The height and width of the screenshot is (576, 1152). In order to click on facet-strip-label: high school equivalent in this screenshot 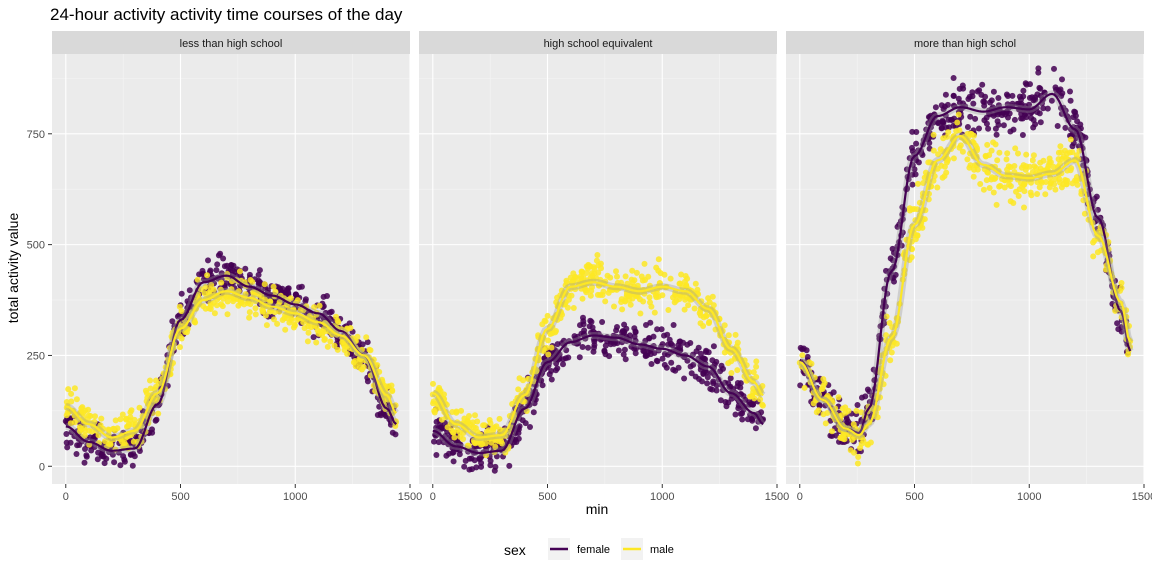, I will do `click(598, 44)`.